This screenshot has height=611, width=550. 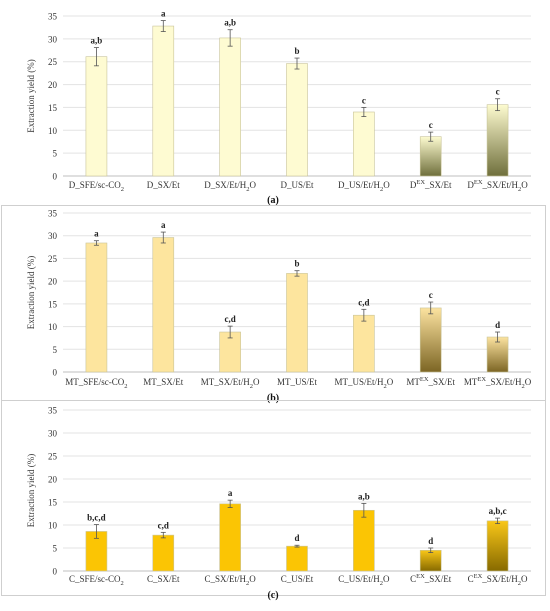 I want to click on x-tick-label: CEX_SX/Et, so click(x=431, y=578).